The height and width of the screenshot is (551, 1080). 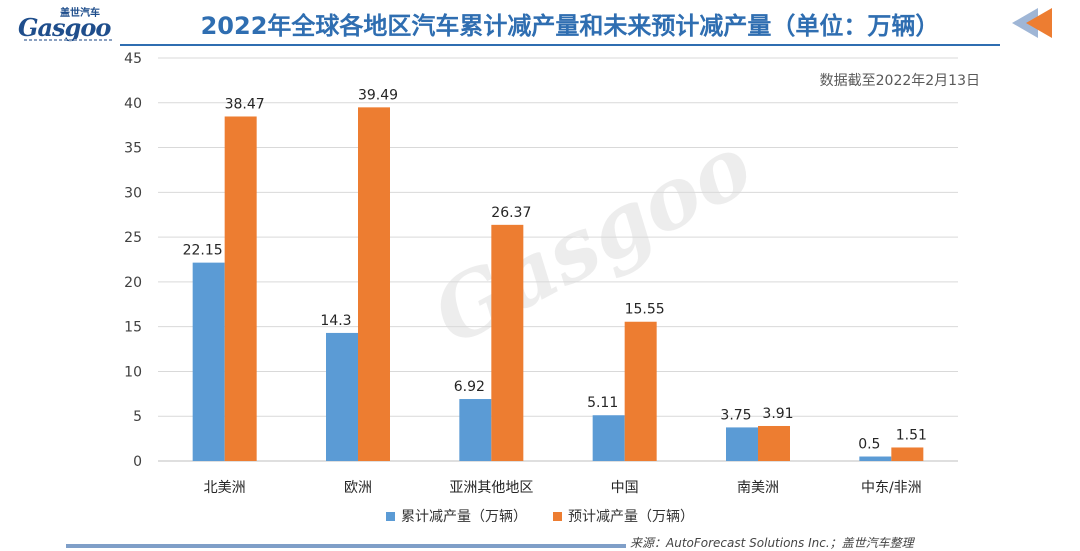 I want to click on date-note: 数据截至2022年2月13日, so click(x=899, y=81).